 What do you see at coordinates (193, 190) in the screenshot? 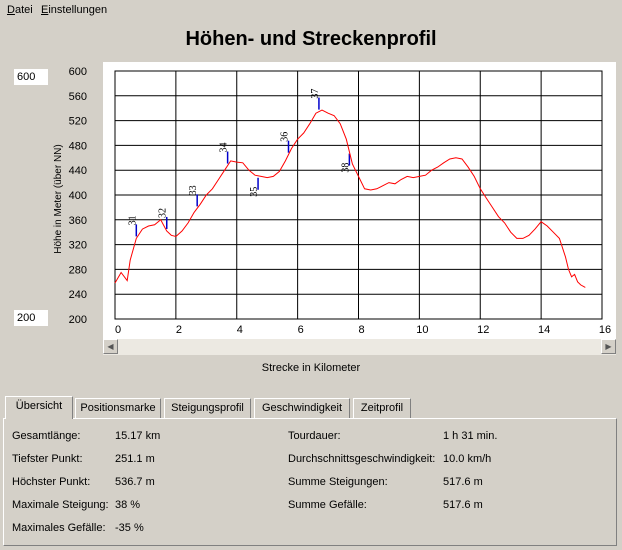
I see `position-marker-label: 33` at bounding box center [193, 190].